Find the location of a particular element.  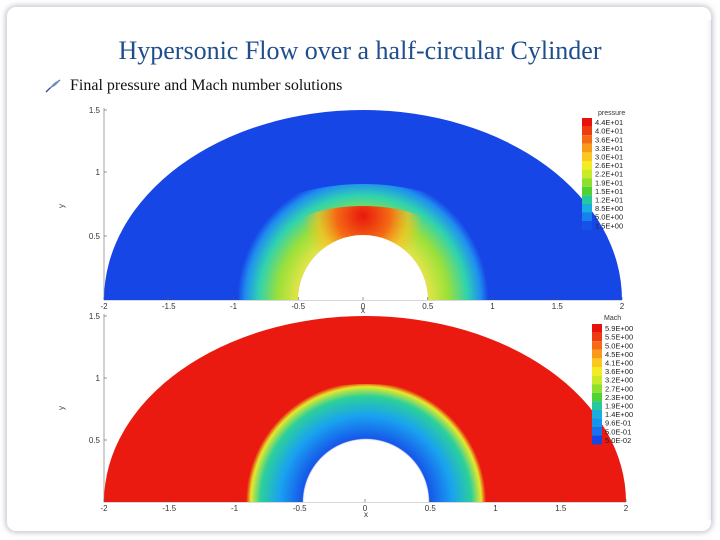

pressure-shock-layer is located at coordinates (363, 242).